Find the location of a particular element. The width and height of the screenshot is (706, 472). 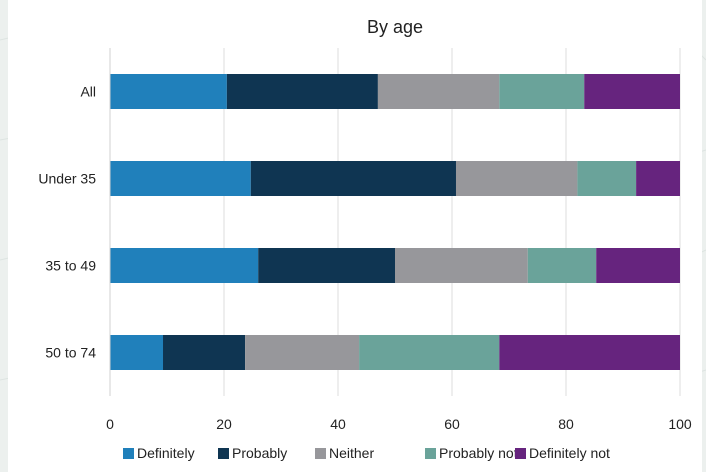

legend-label: Definitely not is located at coordinates (569, 453).